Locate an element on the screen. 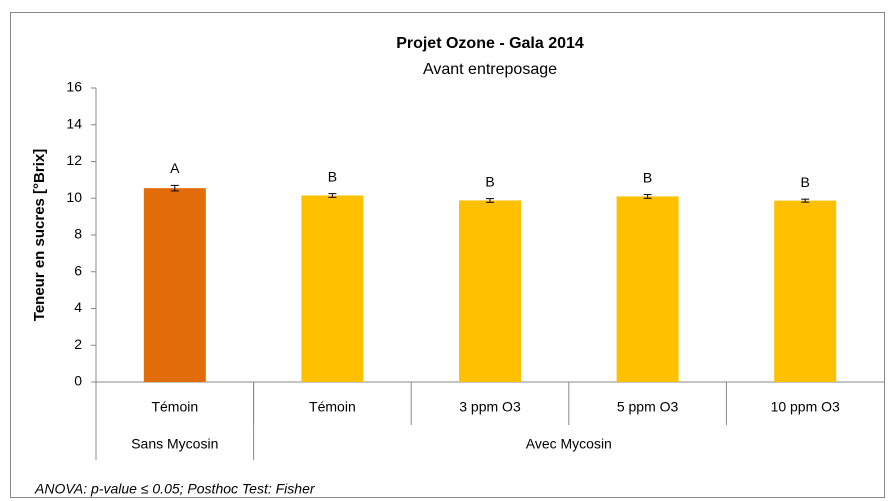 The image size is (895, 501). y-tick-label: 14 is located at coordinates (74, 123).